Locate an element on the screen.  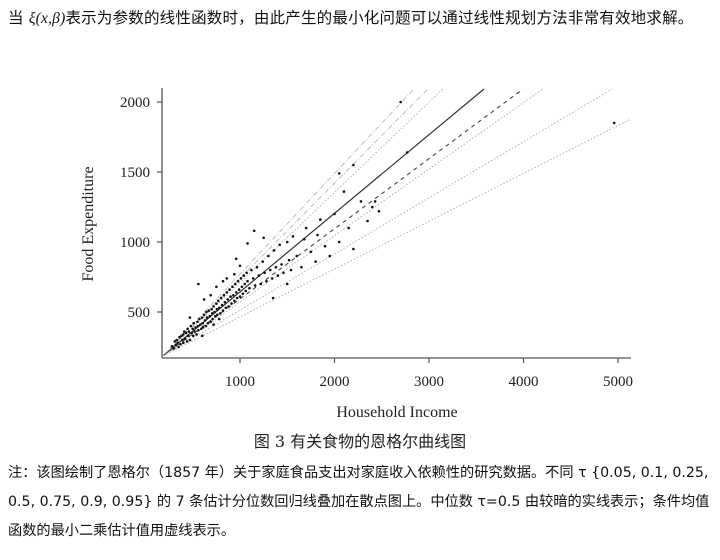
y-tick-label: 500 is located at coordinates (139, 313).